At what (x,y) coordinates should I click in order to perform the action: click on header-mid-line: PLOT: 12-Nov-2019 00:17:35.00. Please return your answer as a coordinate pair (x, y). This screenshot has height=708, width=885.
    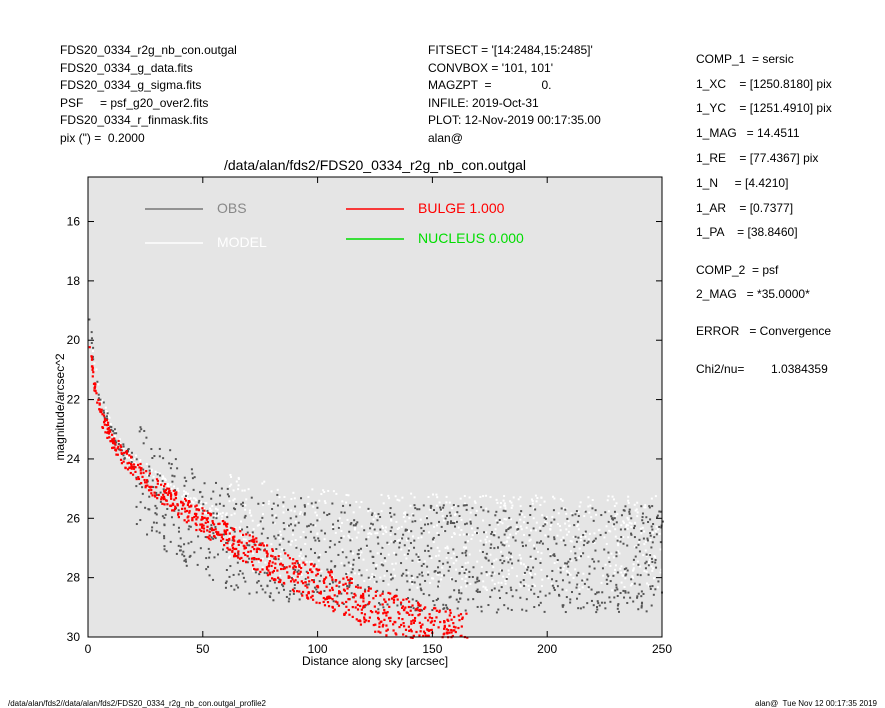
    Looking at the image, I should click on (514, 120).